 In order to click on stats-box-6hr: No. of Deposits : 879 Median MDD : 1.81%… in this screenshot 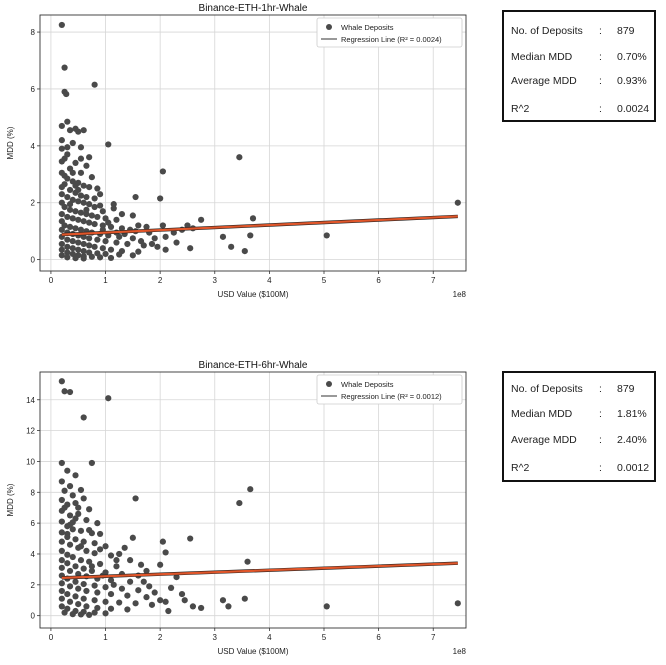, I will do `click(579, 426)`.